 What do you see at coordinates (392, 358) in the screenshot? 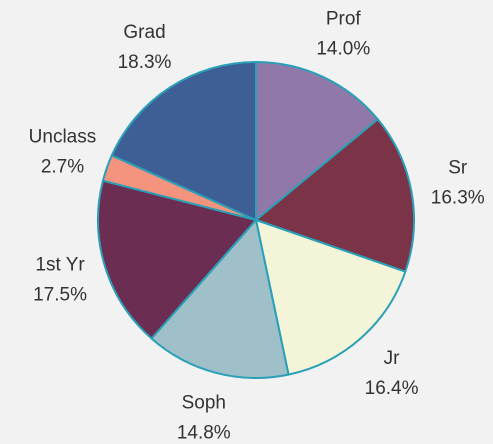
I see `slice-label: Jr` at bounding box center [392, 358].